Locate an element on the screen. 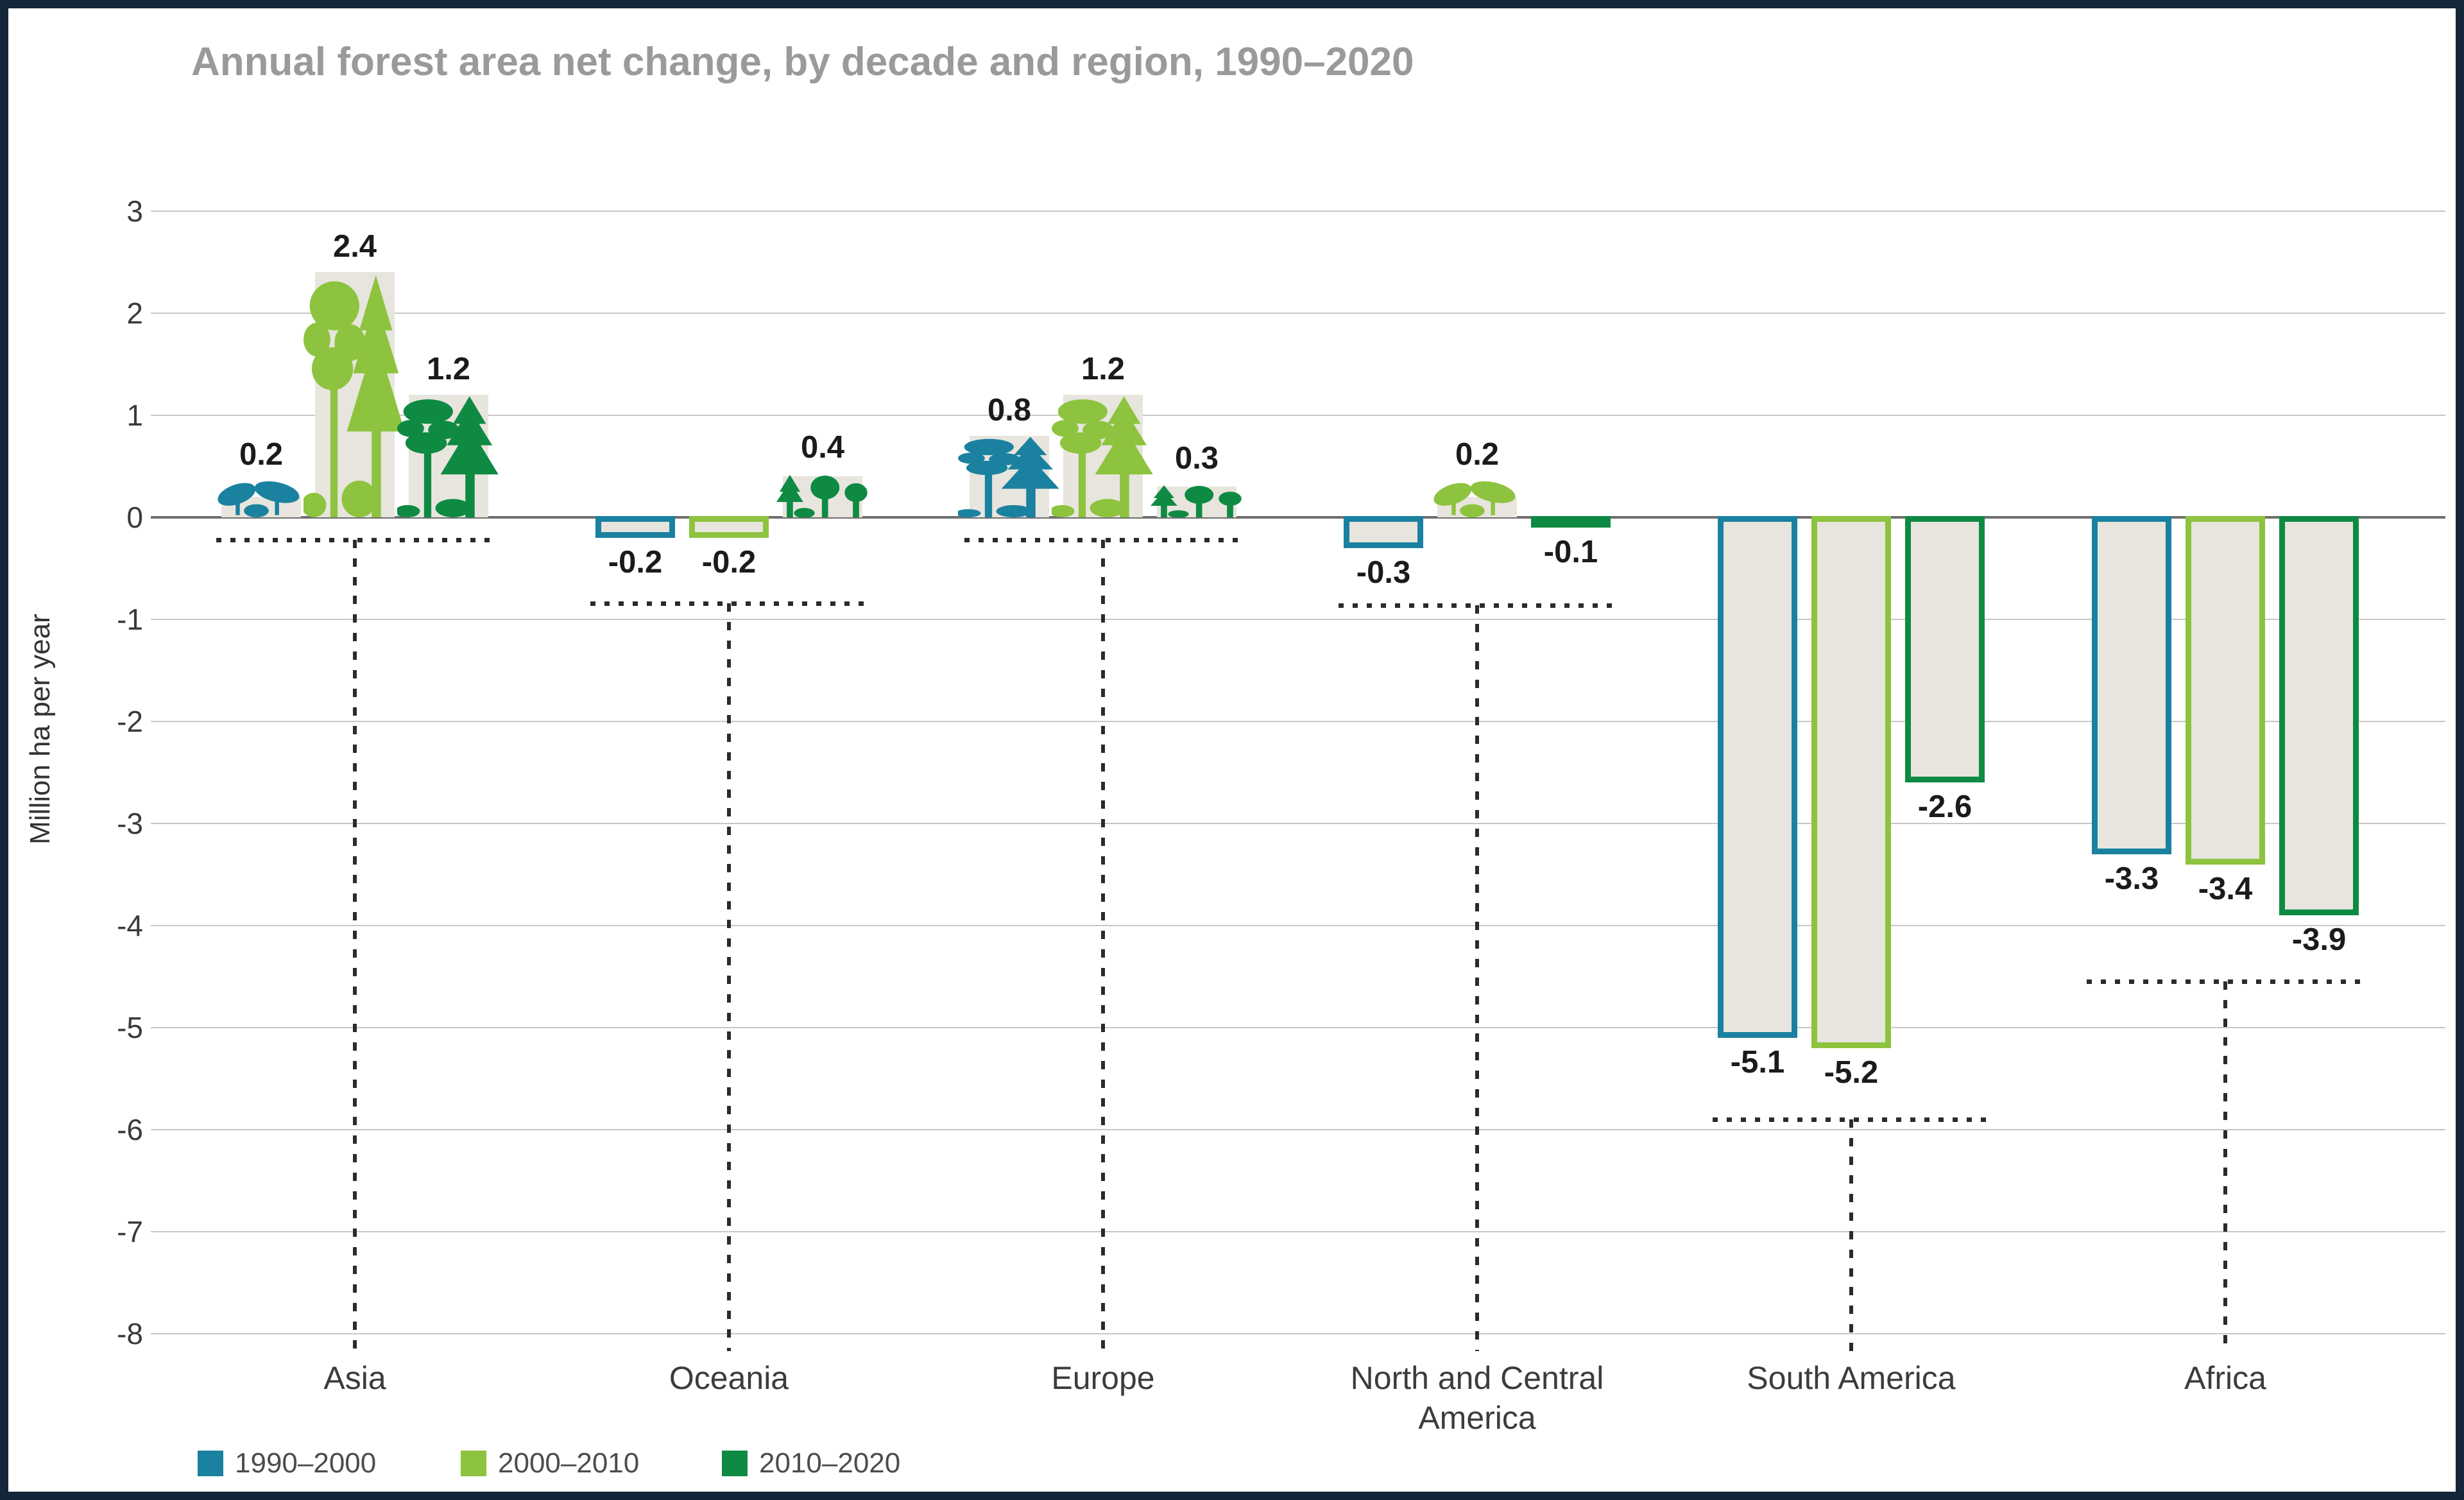 This screenshot has width=2464, height=1500. value-label: -3.3 is located at coordinates (2132, 878).